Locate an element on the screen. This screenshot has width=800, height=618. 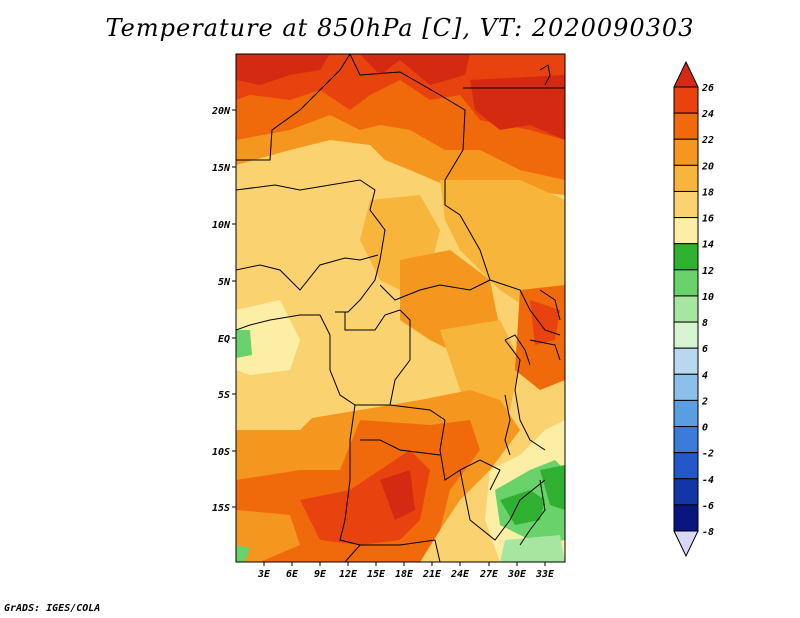
software-credit: GrADS: IGES/COLA is located at coordinates (52, 608).